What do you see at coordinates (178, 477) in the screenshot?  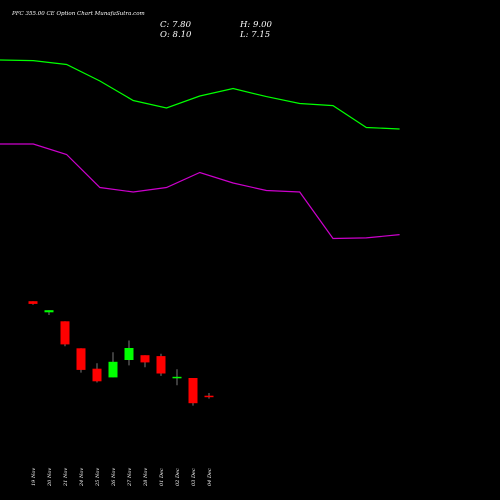 I see `x-tick-label: 02 Dec` at bounding box center [178, 477].